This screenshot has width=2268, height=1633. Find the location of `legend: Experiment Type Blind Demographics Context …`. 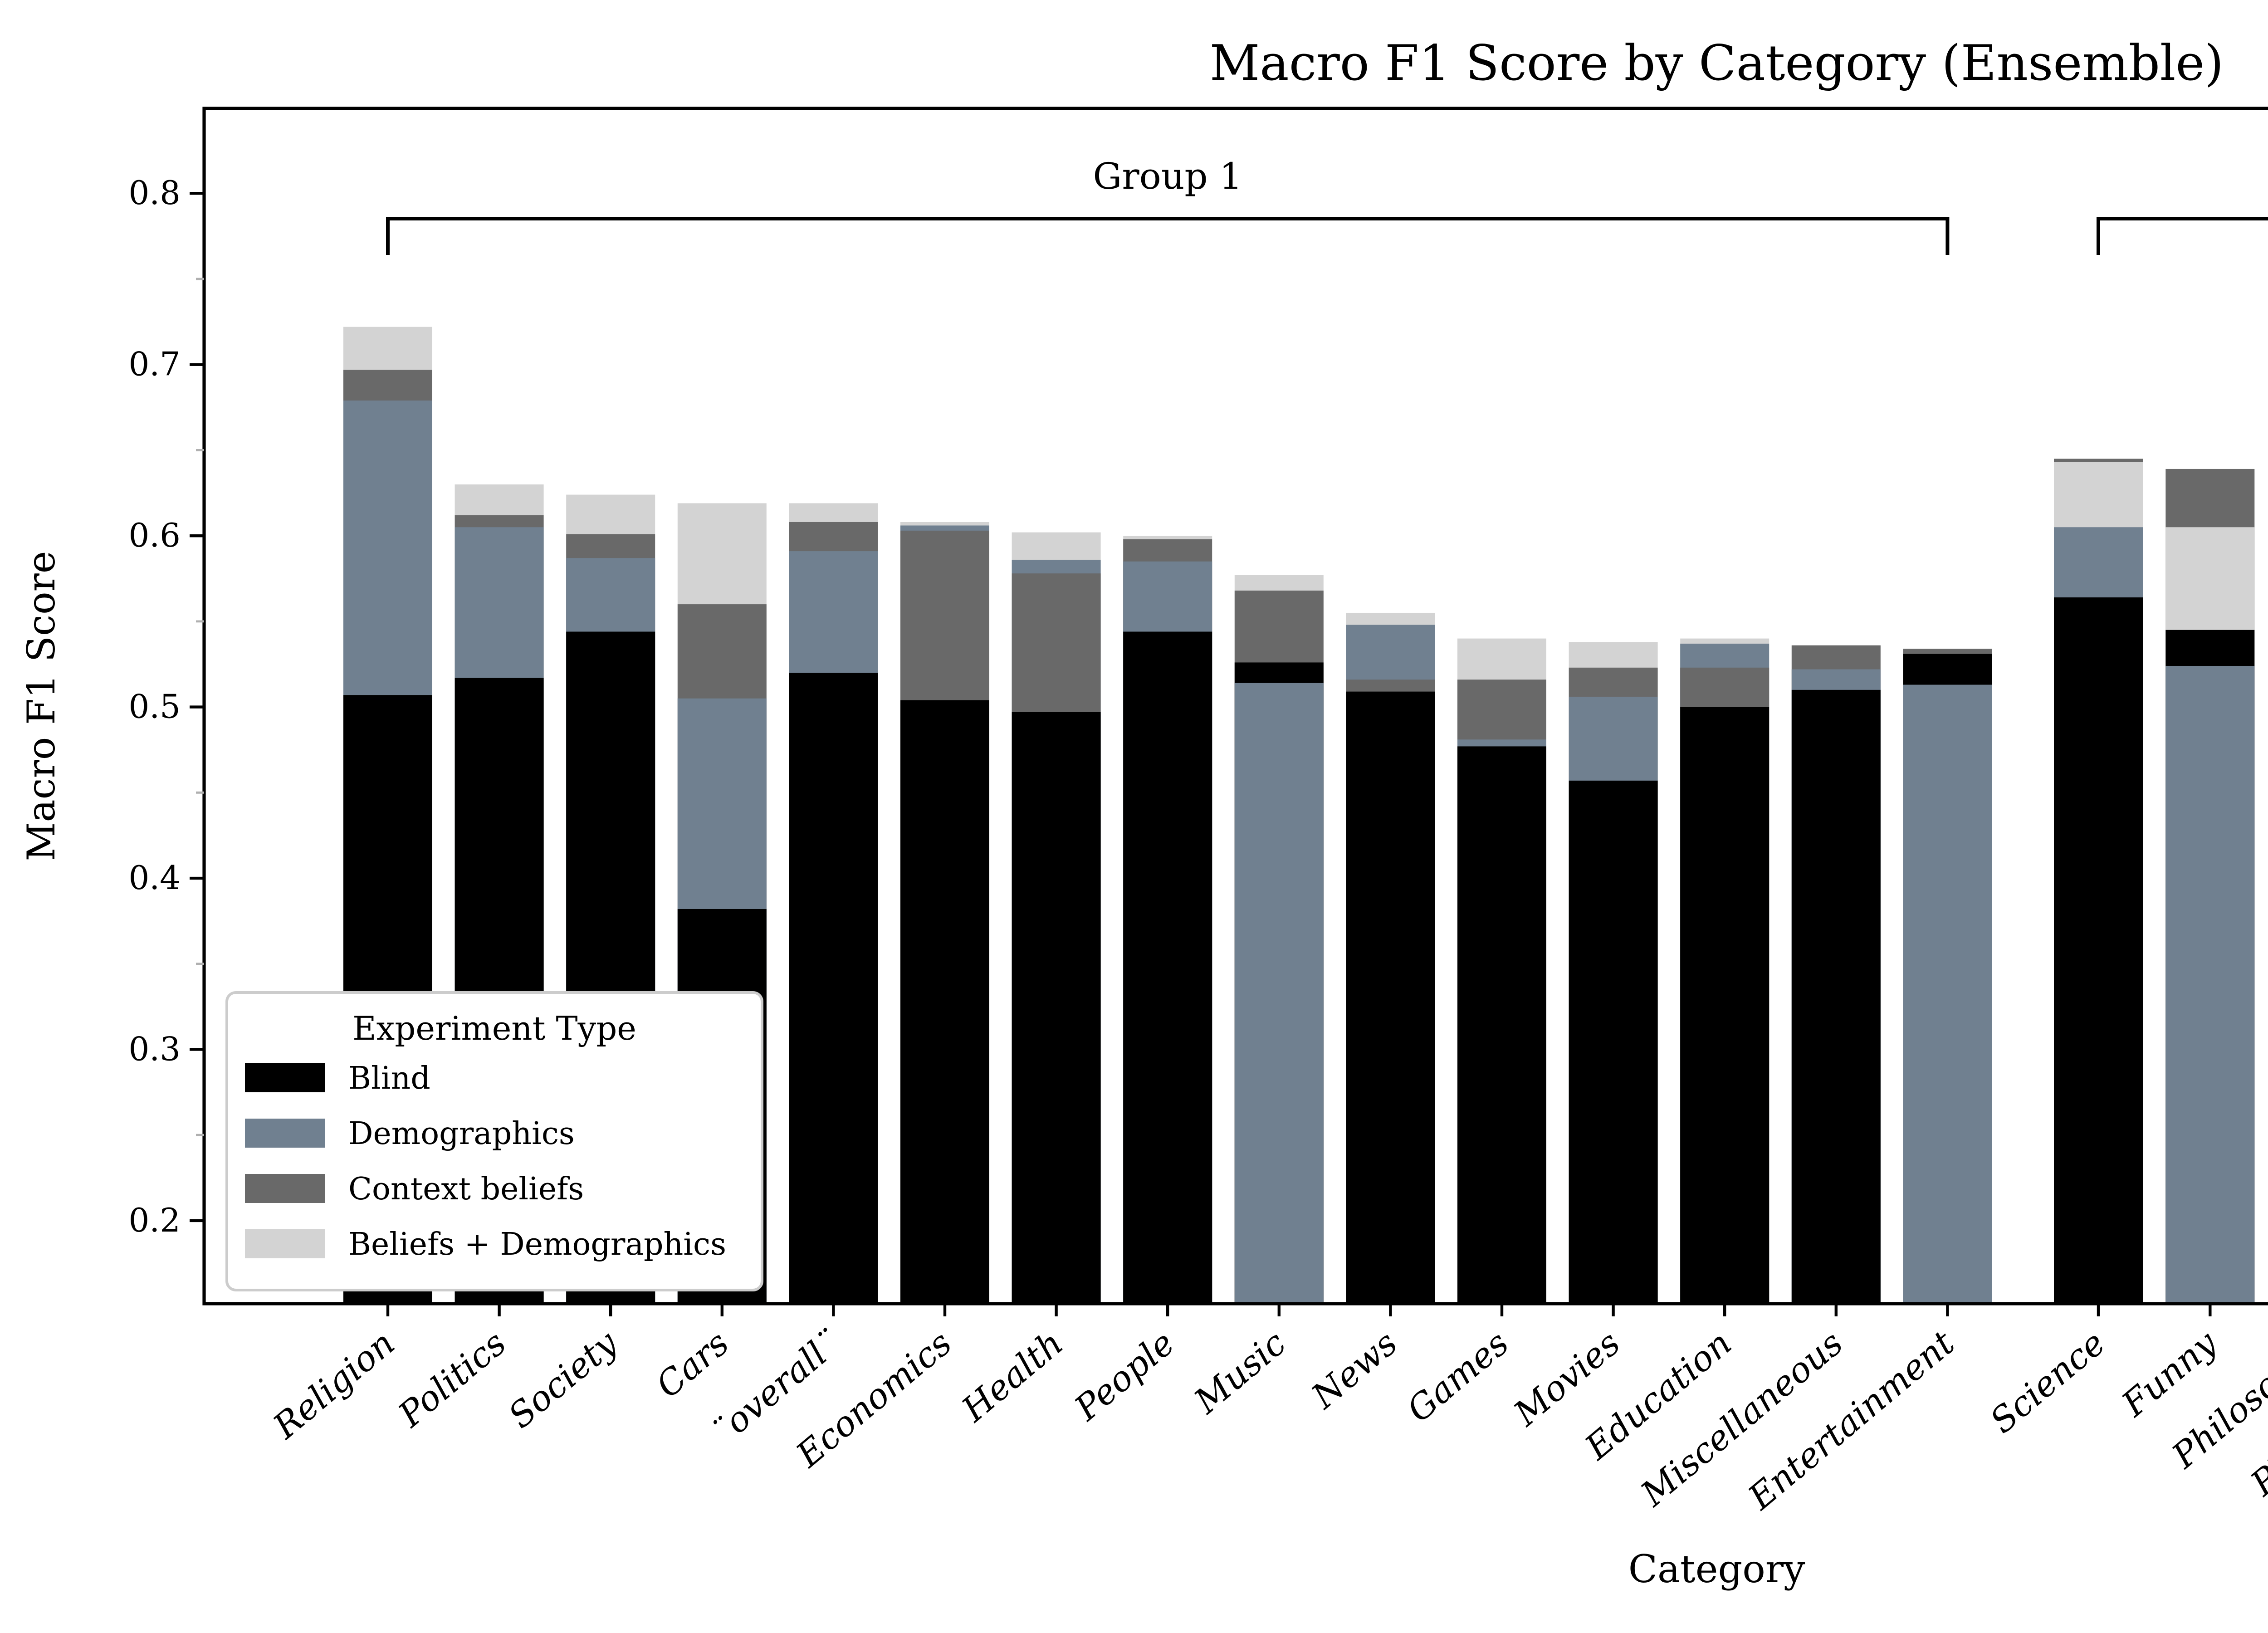

legend: Experiment Type Blind Demographics Context … is located at coordinates (494, 1141).